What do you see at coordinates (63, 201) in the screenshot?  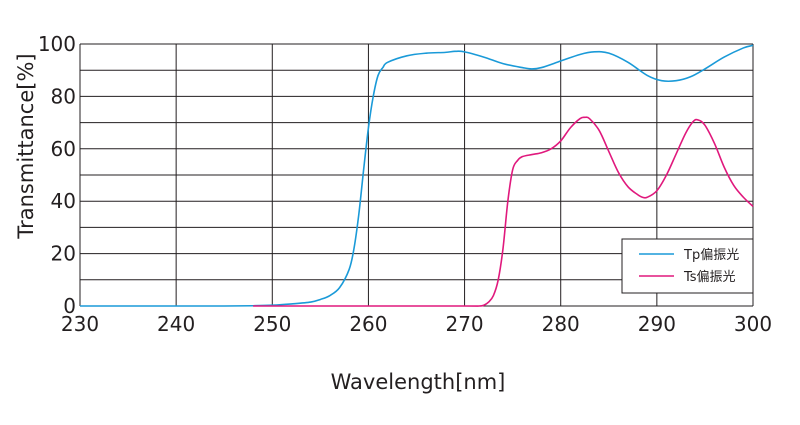 I see `y-tick-label: 40` at bounding box center [63, 201].